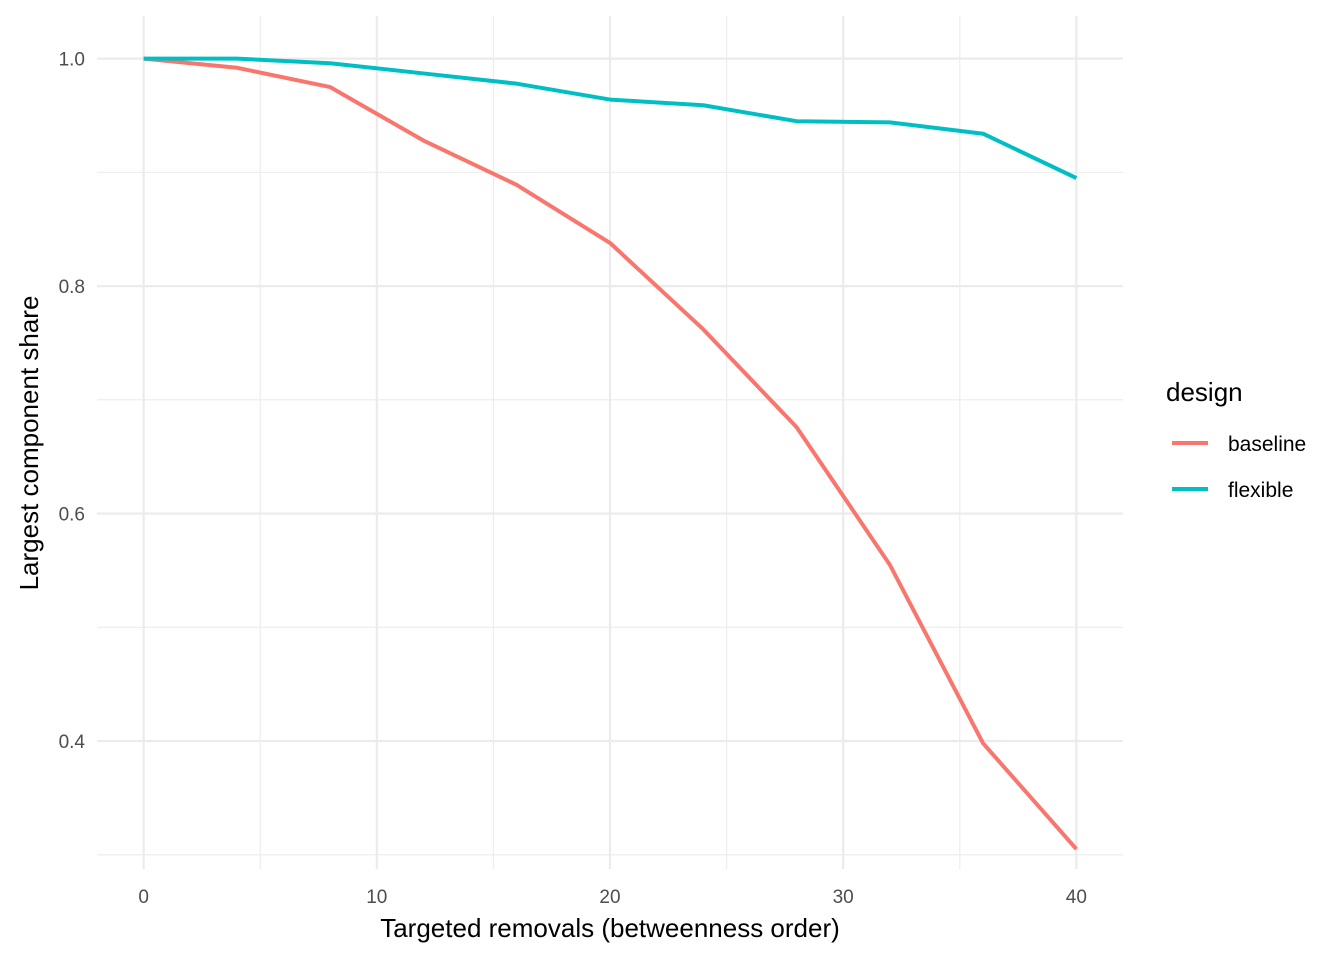  I want to click on legend-label-flexible: flexible, so click(1260, 490).